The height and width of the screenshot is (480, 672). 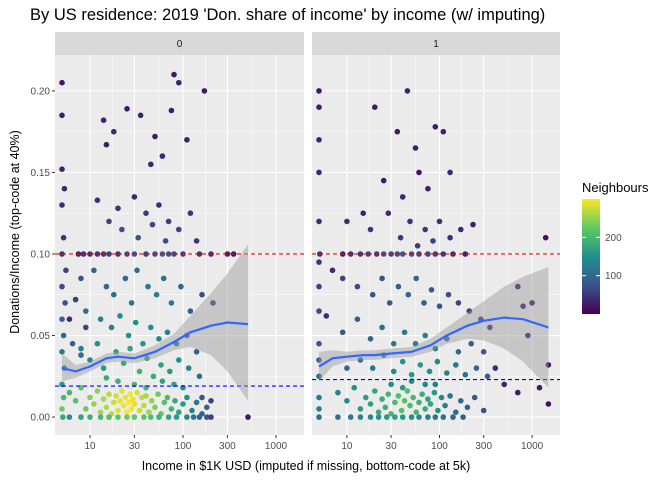 What do you see at coordinates (41, 173) in the screenshot?
I see `y-tick-label: 0.15` at bounding box center [41, 173].